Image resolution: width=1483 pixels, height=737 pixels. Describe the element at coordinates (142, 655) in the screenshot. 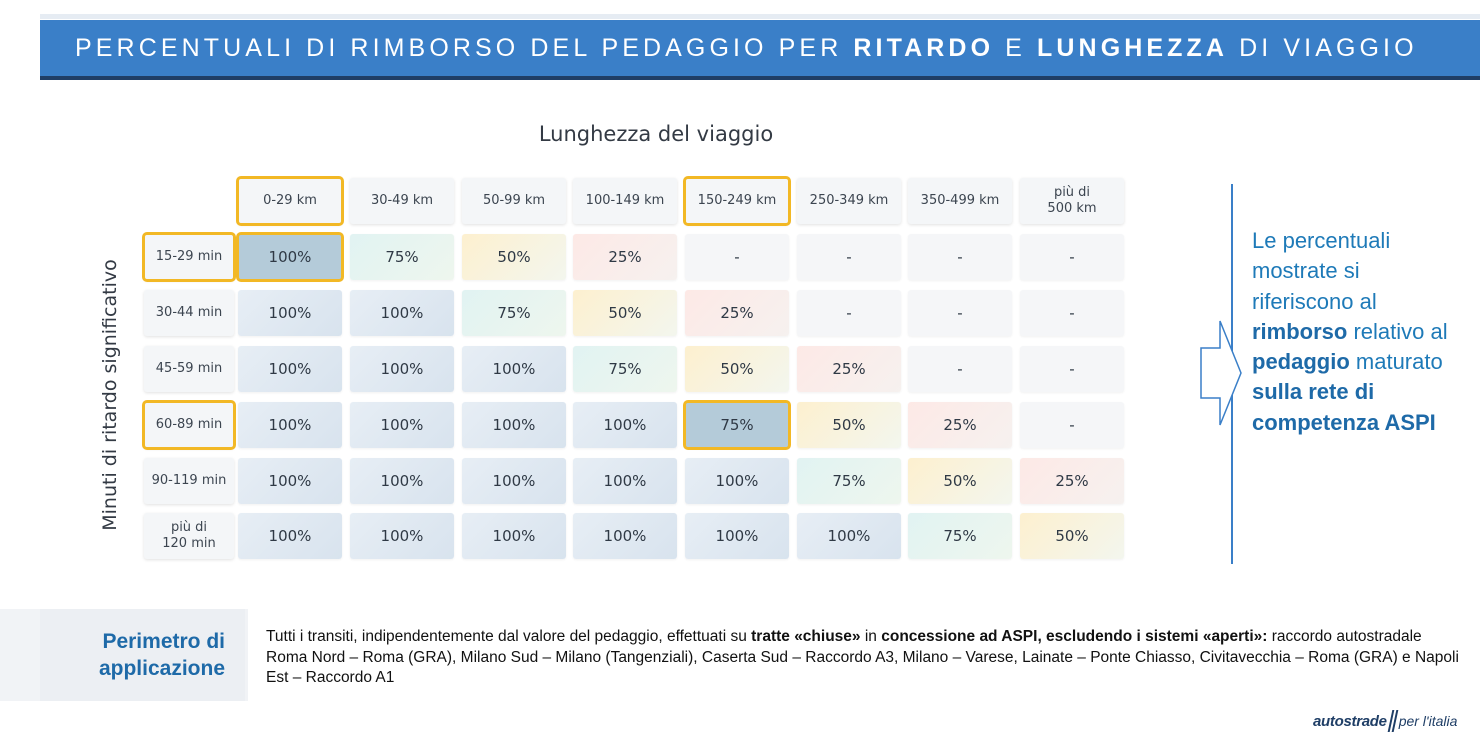

I see `perimeter-label: Perimetro di applicazione` at that location.